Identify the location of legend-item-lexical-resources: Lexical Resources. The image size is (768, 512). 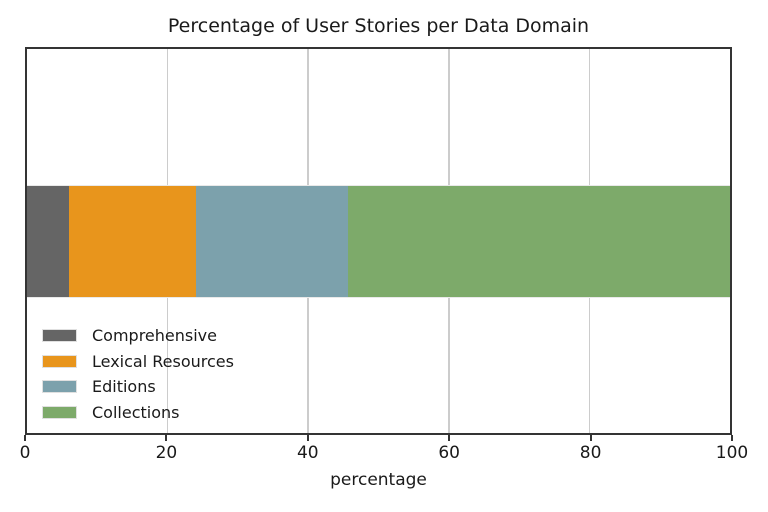
(138, 362).